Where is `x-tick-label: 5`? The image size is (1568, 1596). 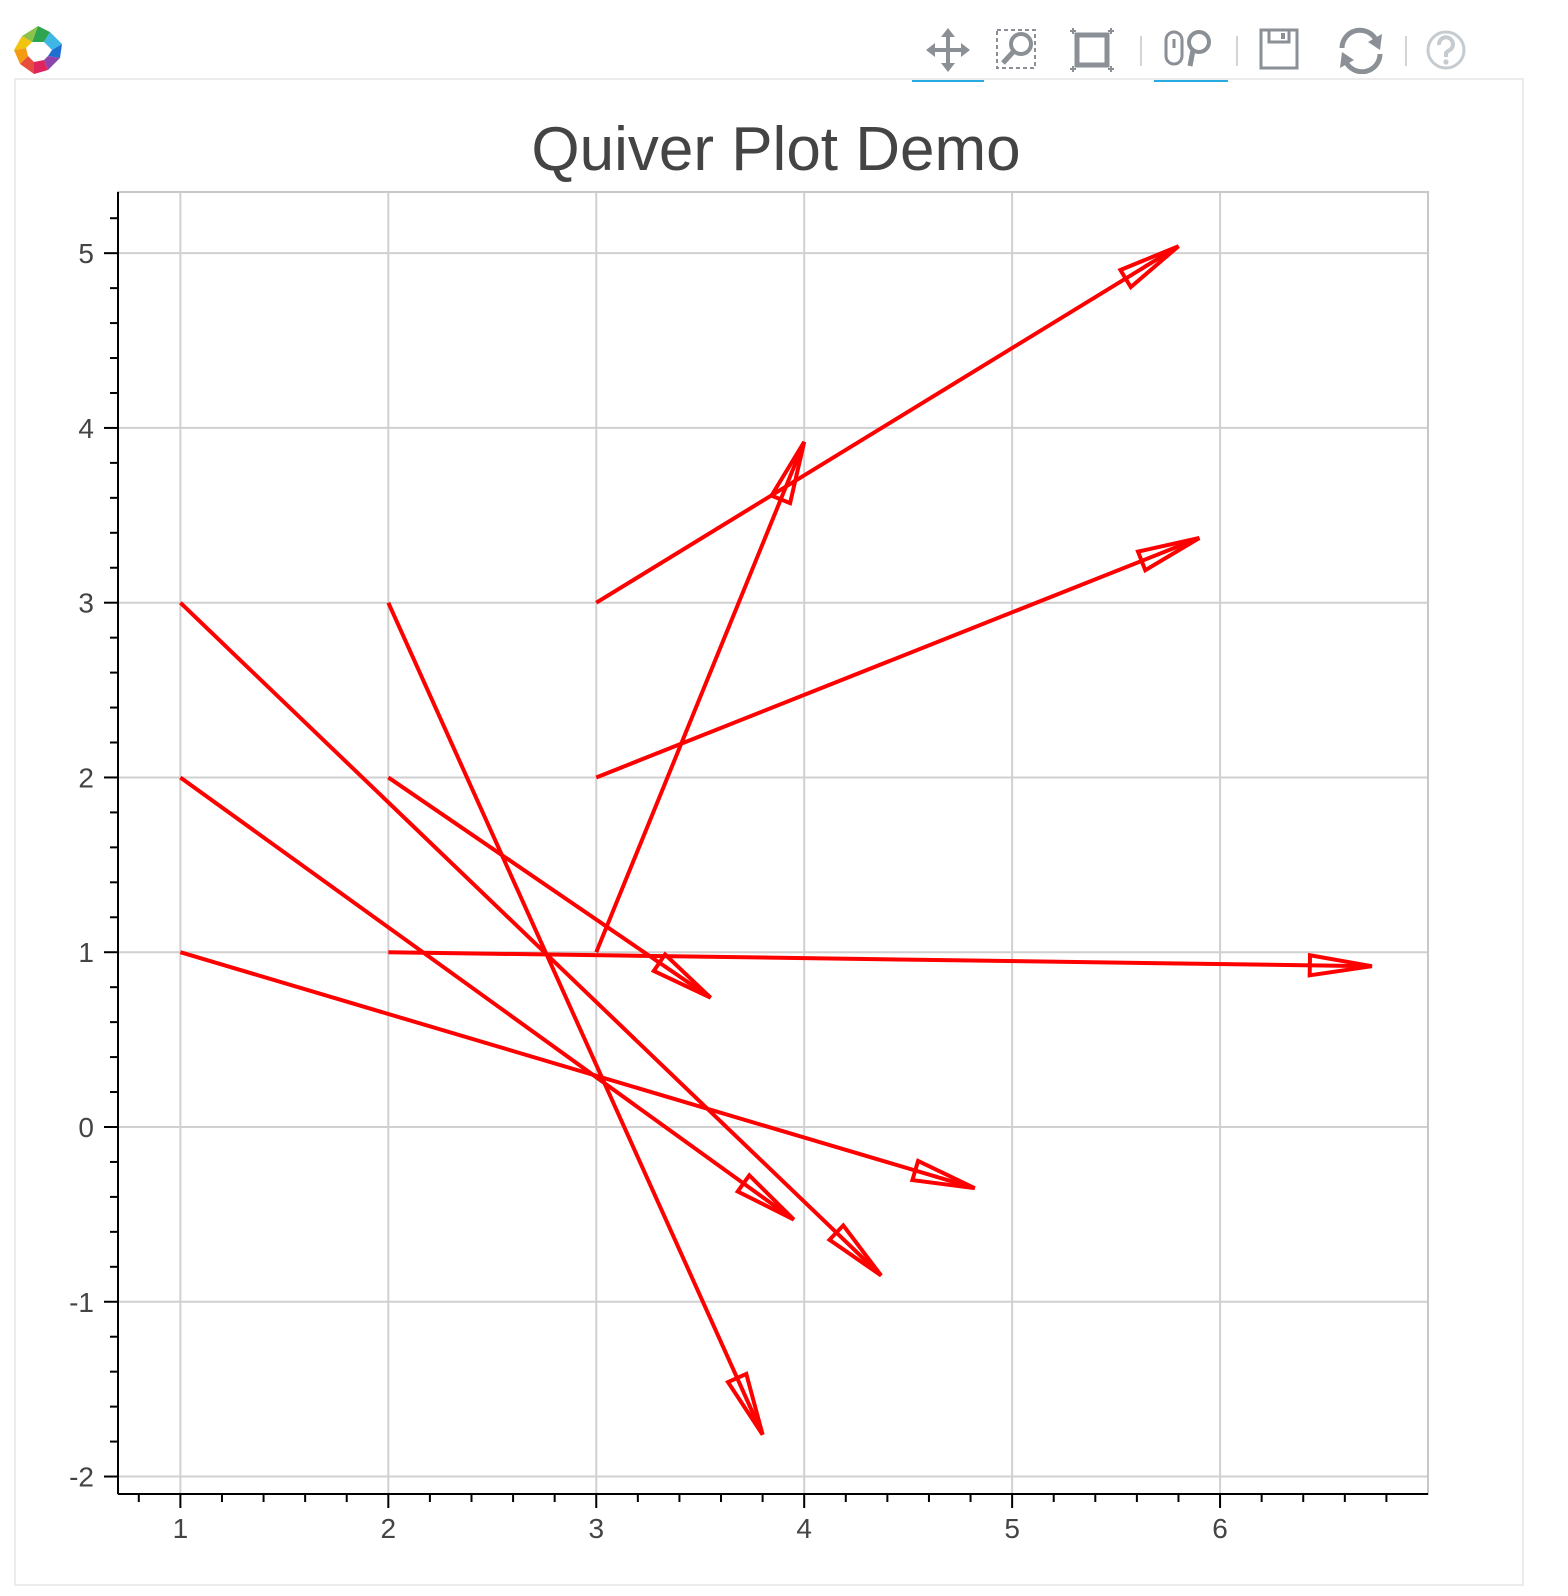
x-tick-label: 5 is located at coordinates (1012, 1528).